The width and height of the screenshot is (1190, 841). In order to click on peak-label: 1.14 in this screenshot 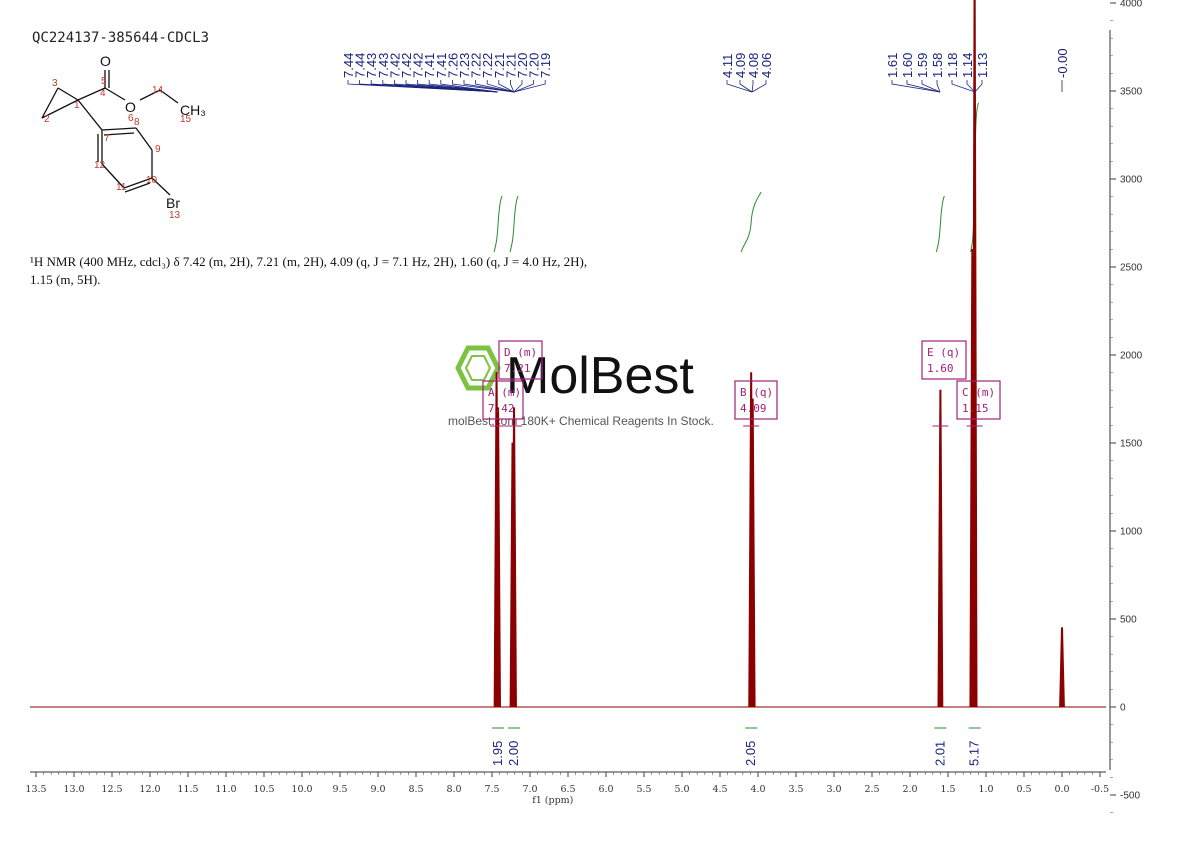, I will do `click(967, 65)`.